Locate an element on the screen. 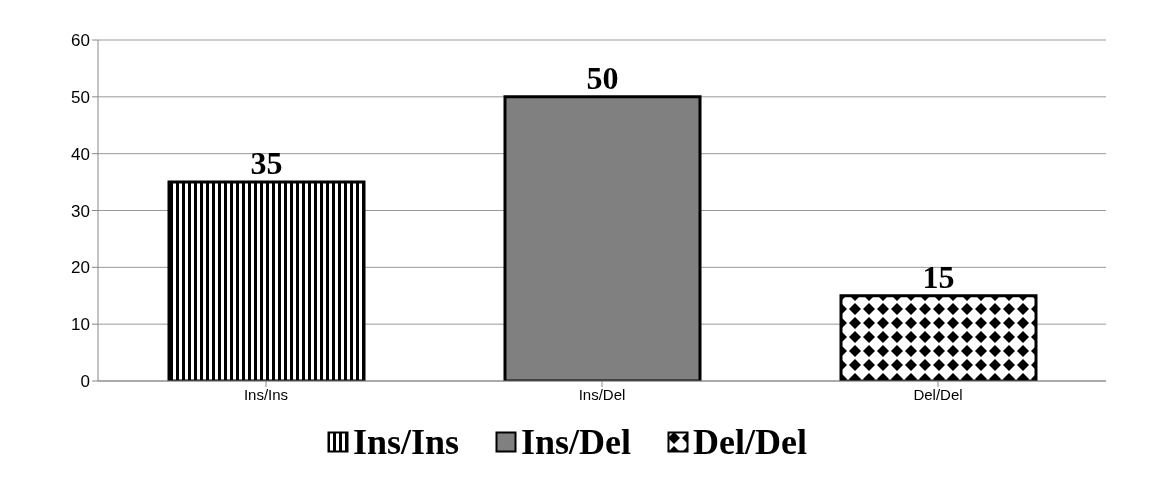  y-tick-label: 0 is located at coordinates (85, 382).